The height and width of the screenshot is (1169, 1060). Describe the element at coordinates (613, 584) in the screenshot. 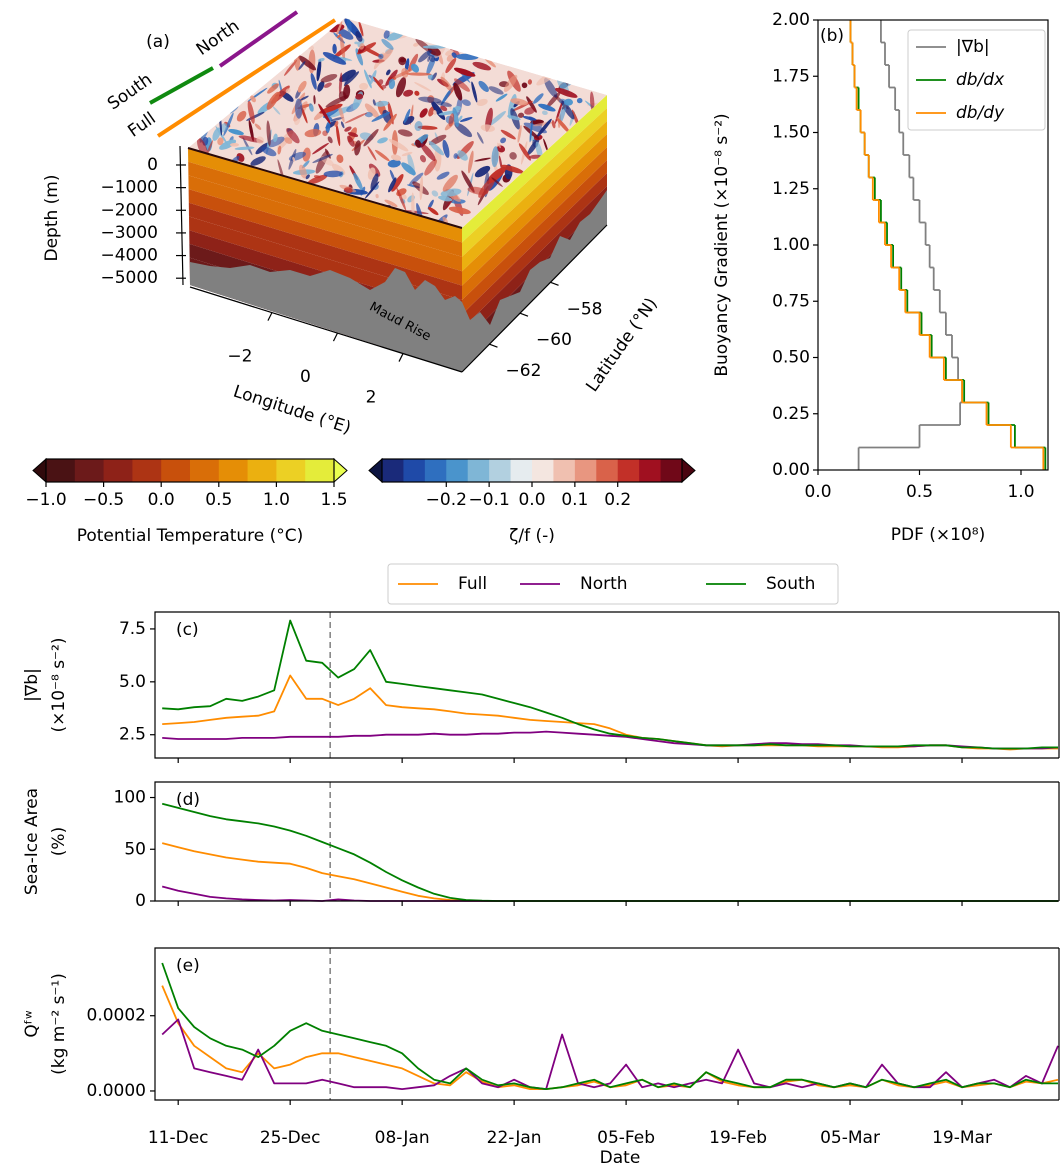

I see `legend-box` at that location.